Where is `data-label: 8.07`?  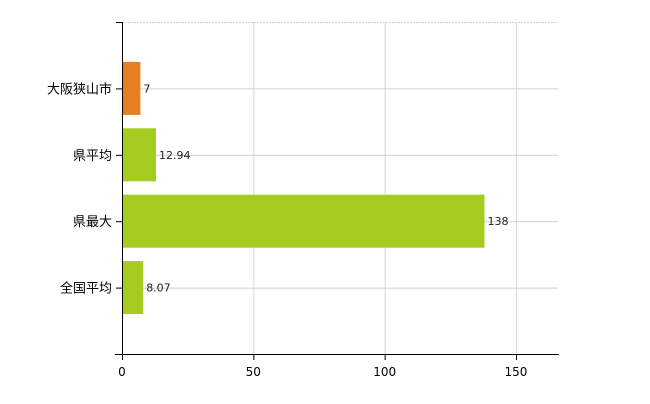
data-label: 8.07 is located at coordinates (158, 288).